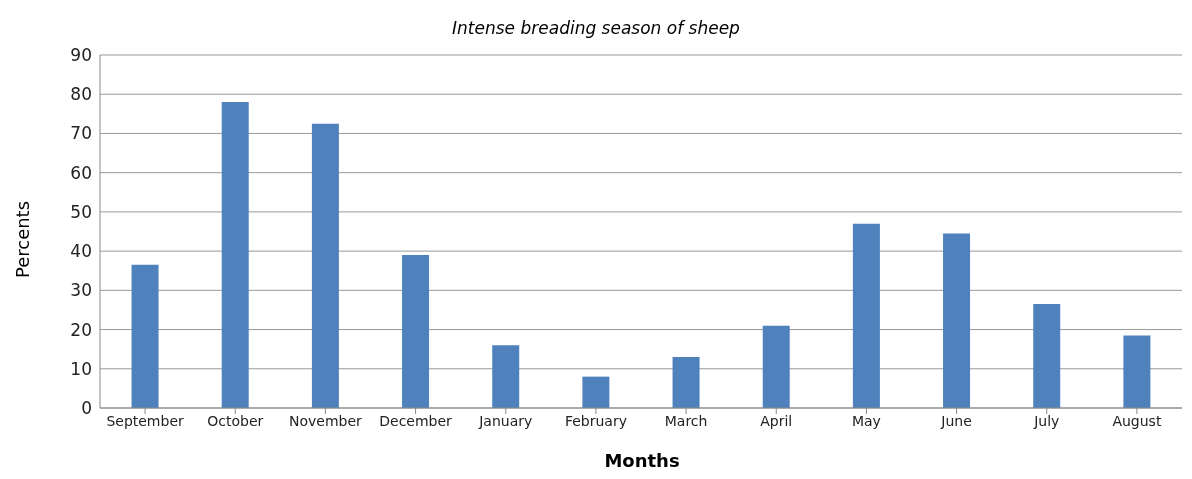 This screenshot has width=1192, height=479. What do you see at coordinates (81, 94) in the screenshot?
I see `y-tick-label: 80` at bounding box center [81, 94].